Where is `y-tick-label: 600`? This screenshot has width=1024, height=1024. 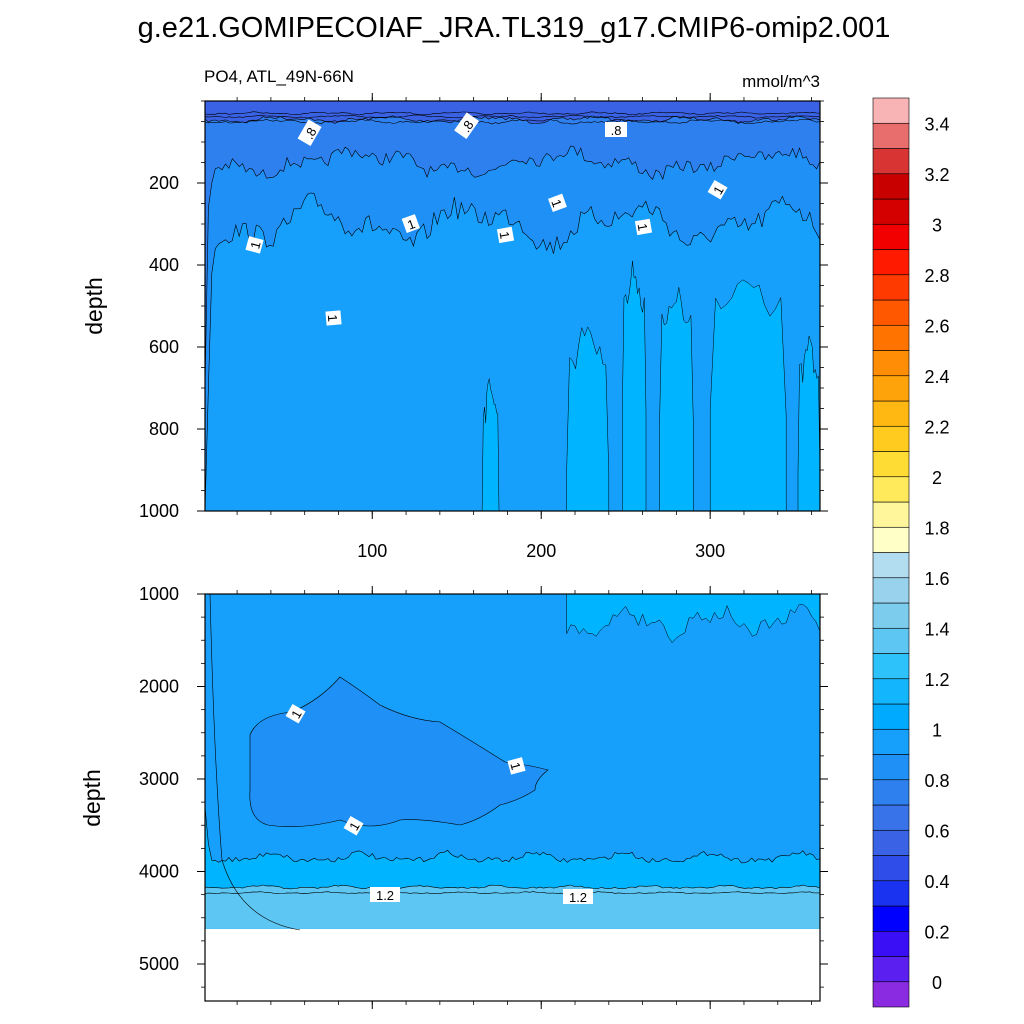
y-tick-label: 600 is located at coordinates (164, 347).